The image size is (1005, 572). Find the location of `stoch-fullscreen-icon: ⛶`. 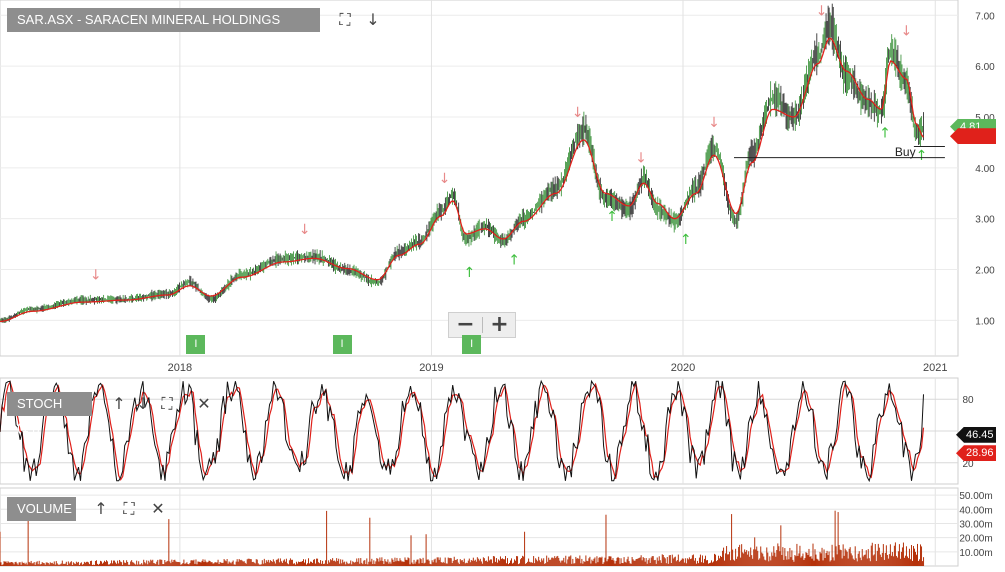

stoch-fullscreen-icon: ⛶ is located at coordinates (167, 403).